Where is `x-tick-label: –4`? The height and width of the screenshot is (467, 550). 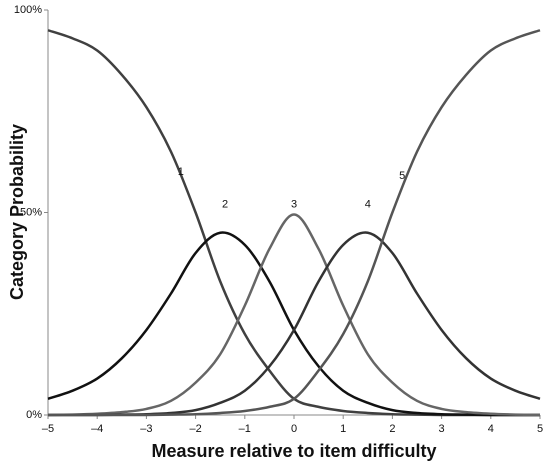 x-tick-label: –4 is located at coordinates (97, 429).